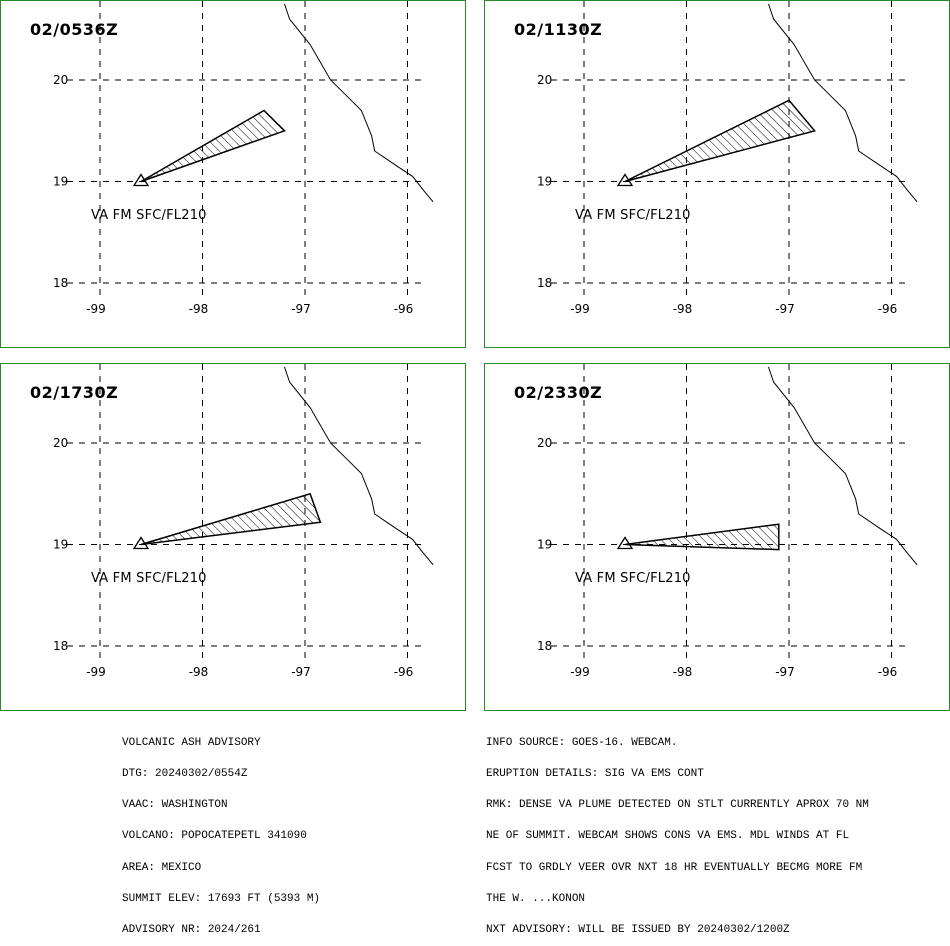 This screenshot has width=950, height=946. Describe the element at coordinates (191, 742) in the screenshot. I see `advisory-line-title: VOLCANIC ASH ADVISORY` at that location.